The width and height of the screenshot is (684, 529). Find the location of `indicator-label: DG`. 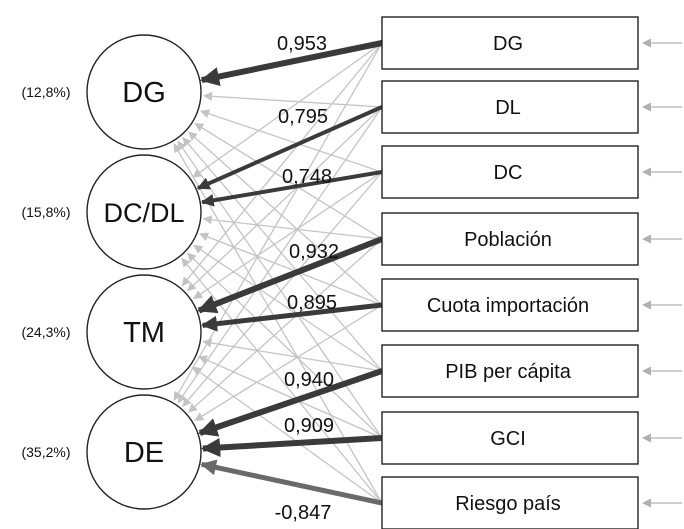

indicator-label: DG is located at coordinates (508, 44).